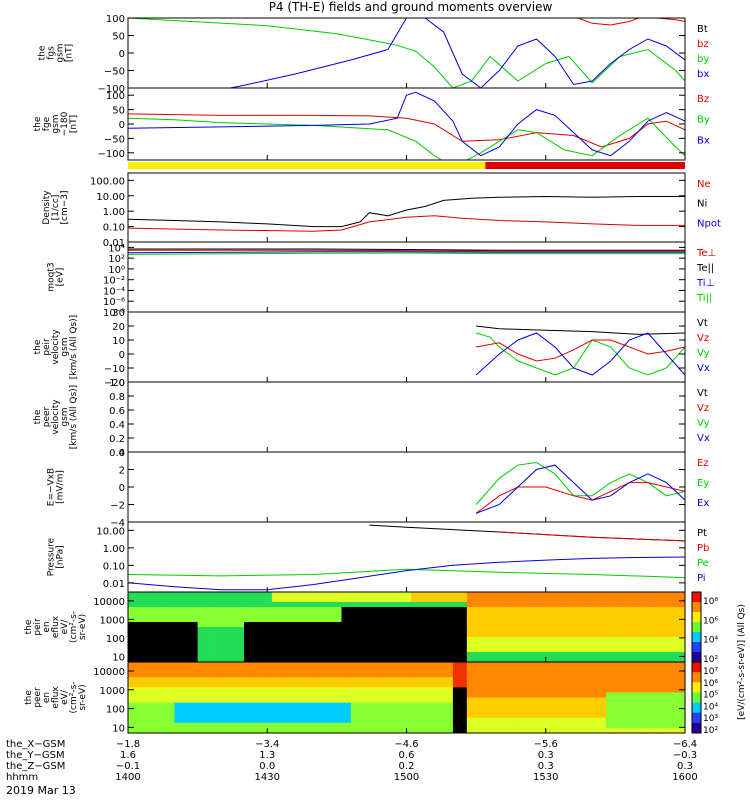 The width and height of the screenshot is (750, 800). I want to click on y-tick-label-peer_vel-4: 0.2, so click(117, 439).